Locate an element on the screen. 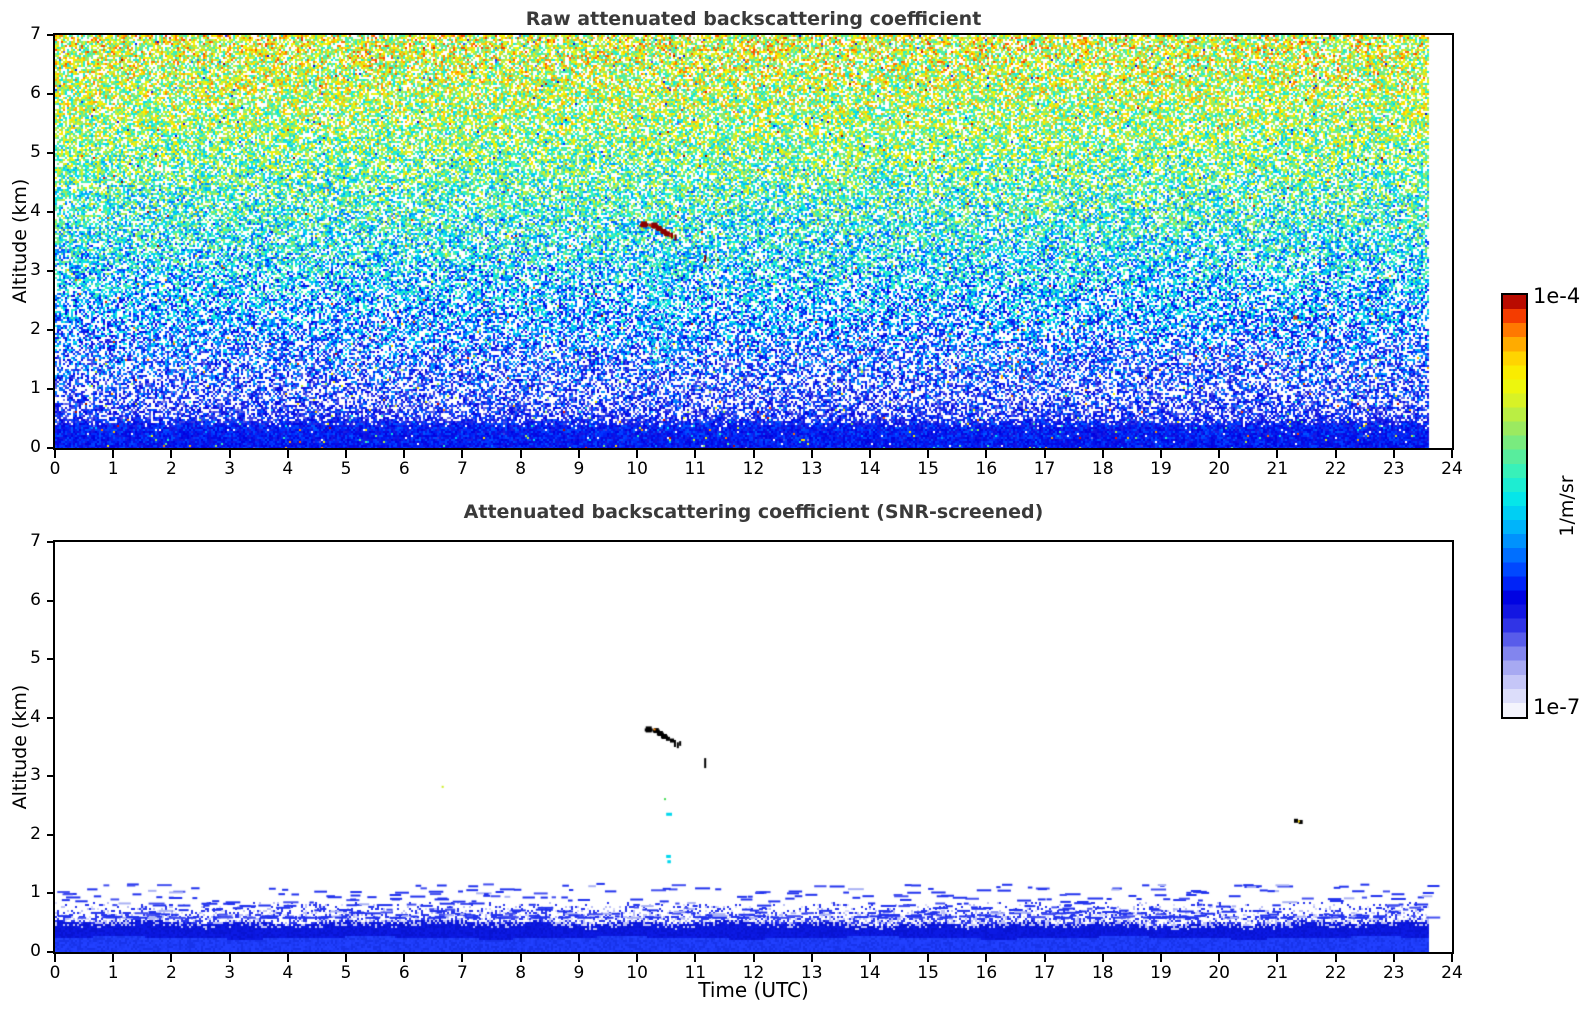 This screenshot has height=1020, width=1595. raw-y-axis-ticks: 0 1 2 3 4 5 6 7 is located at coordinates (27, 240).